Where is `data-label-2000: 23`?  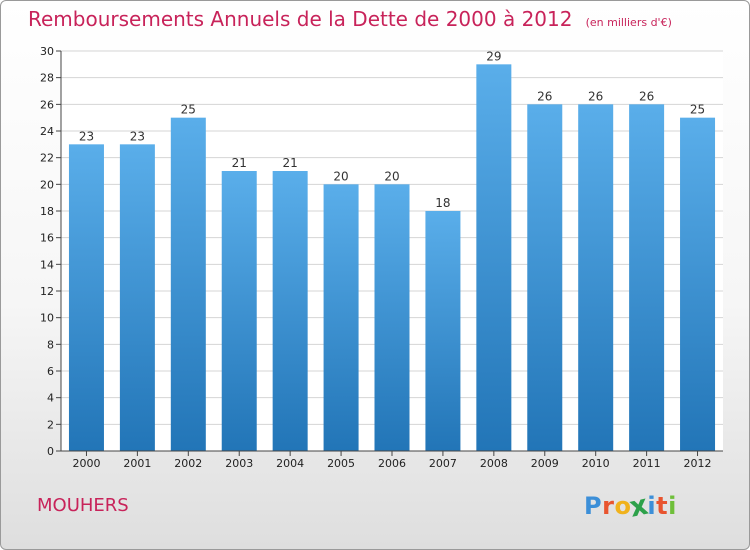 data-label-2000: 23 is located at coordinates (86, 136).